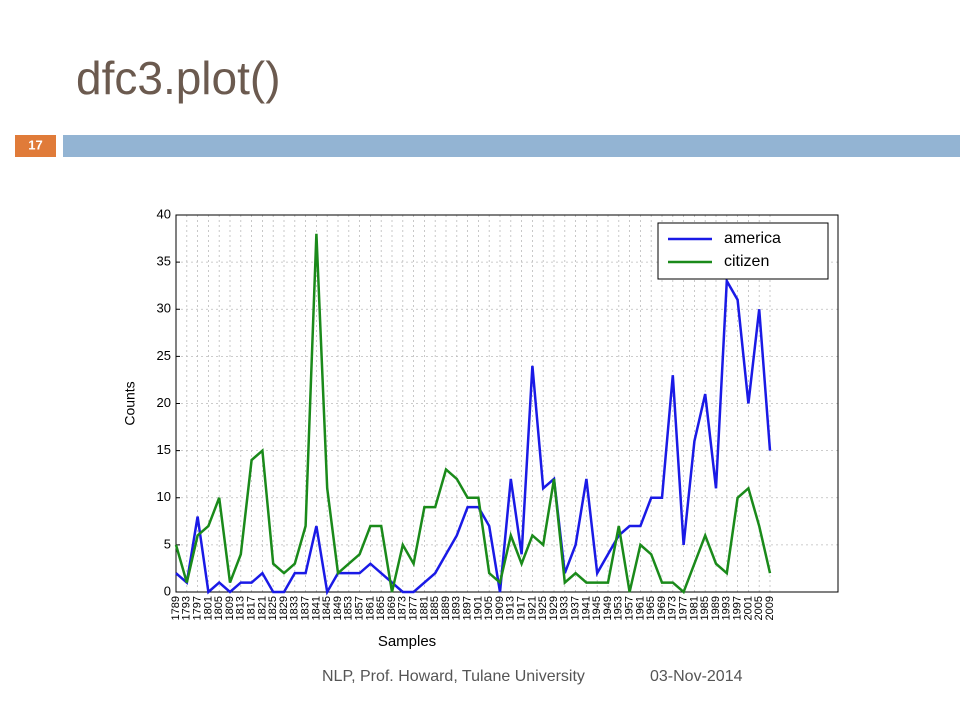 Image resolution: width=960 pixels, height=725 pixels. Describe the element at coordinates (208, 608) in the screenshot. I see `x-tick-label: 1801` at that location.